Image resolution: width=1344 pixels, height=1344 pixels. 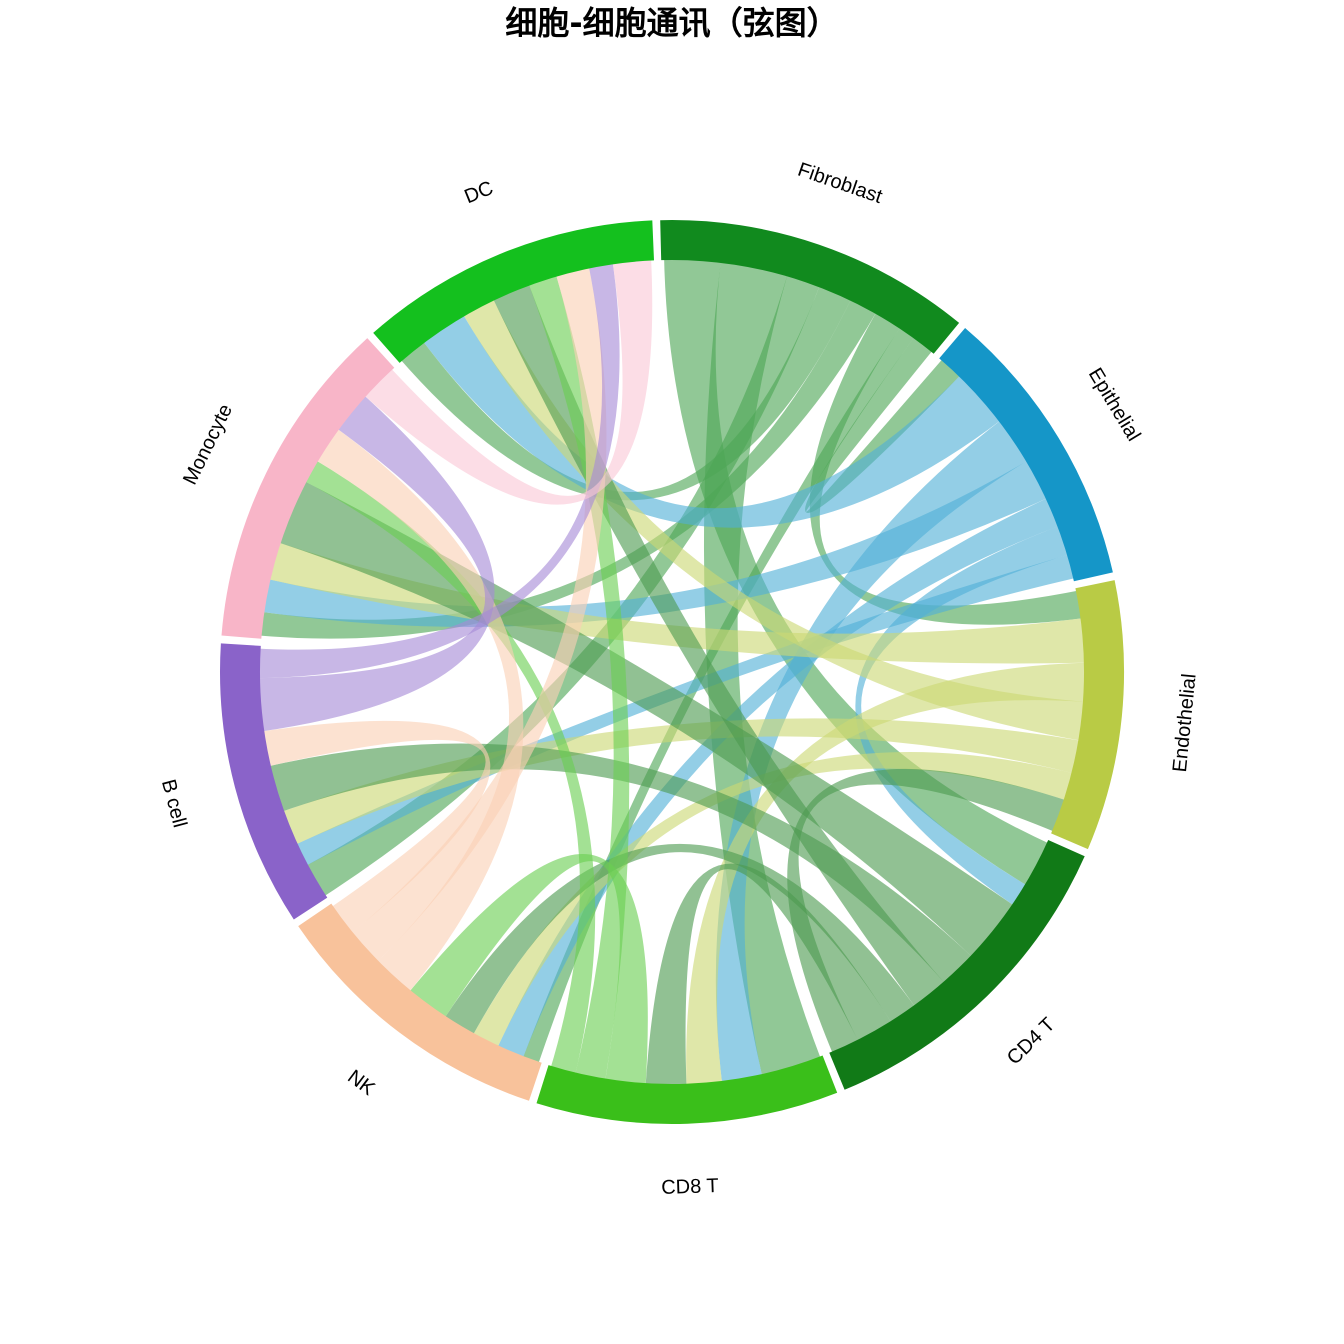 I want to click on link-fibroblast-to-cd4-t, so click(x=858, y=571).